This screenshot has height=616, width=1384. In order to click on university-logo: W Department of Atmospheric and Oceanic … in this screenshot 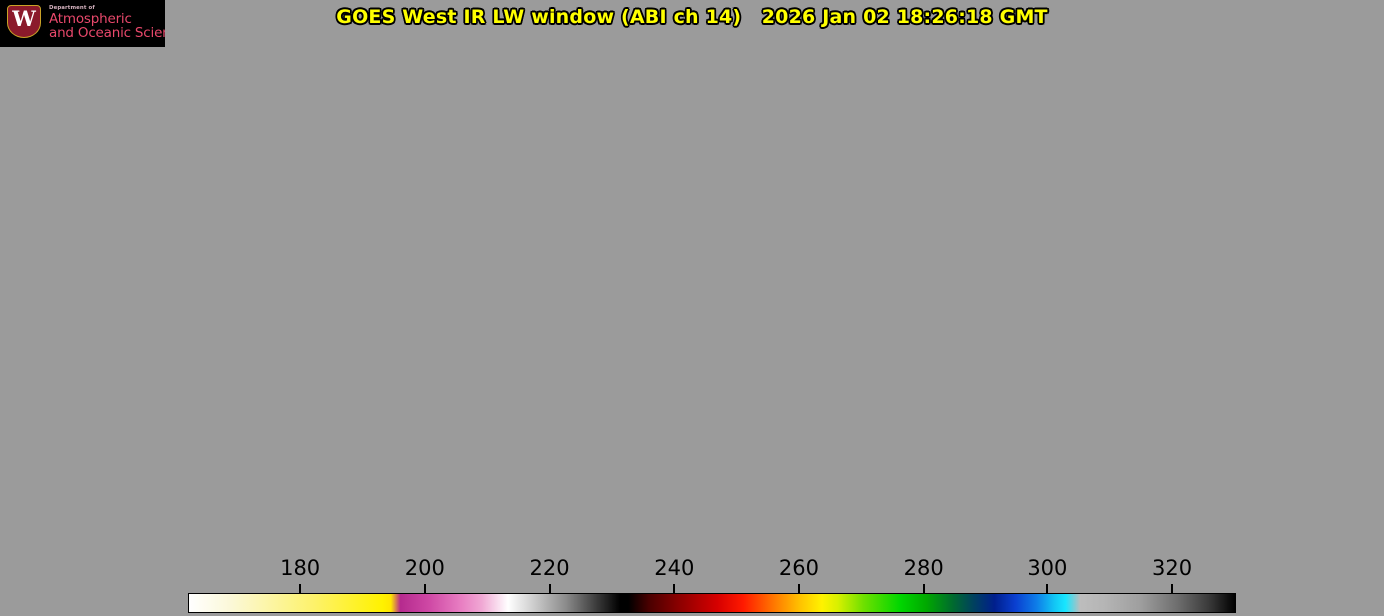, I will do `click(82, 23)`.